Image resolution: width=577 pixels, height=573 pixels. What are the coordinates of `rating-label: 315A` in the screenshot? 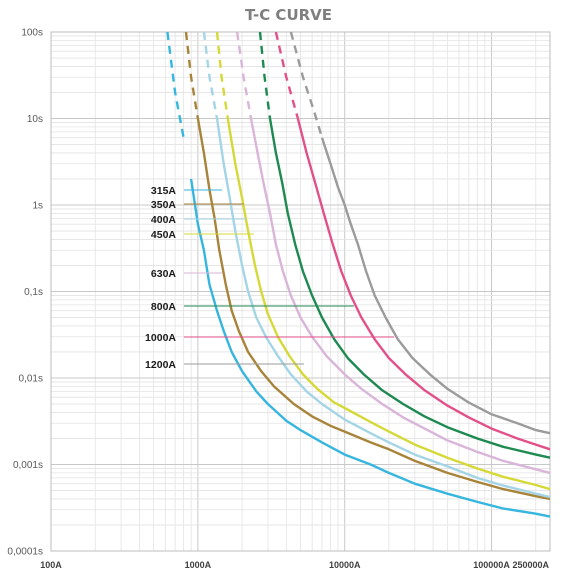 It's located at (164, 191).